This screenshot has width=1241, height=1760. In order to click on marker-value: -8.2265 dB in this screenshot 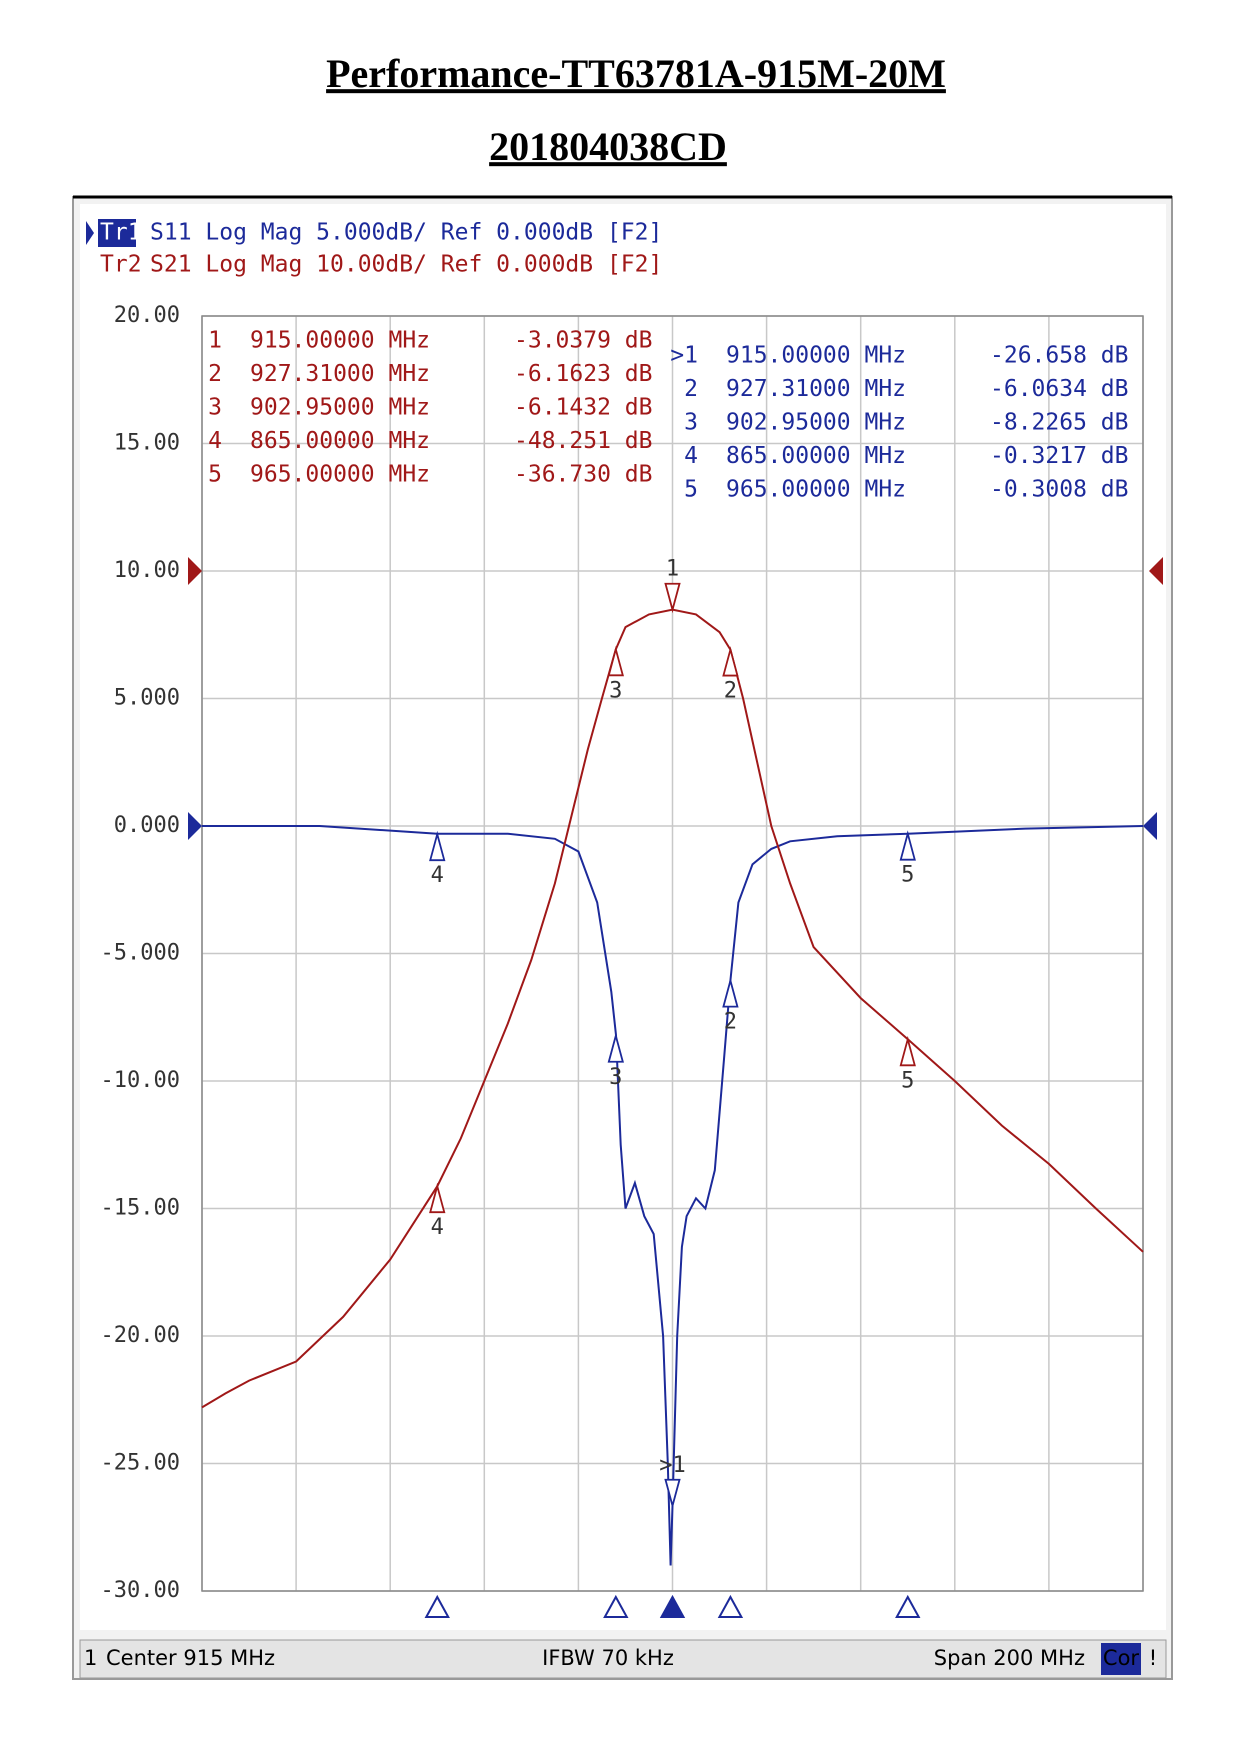, I will do `click(1059, 423)`.